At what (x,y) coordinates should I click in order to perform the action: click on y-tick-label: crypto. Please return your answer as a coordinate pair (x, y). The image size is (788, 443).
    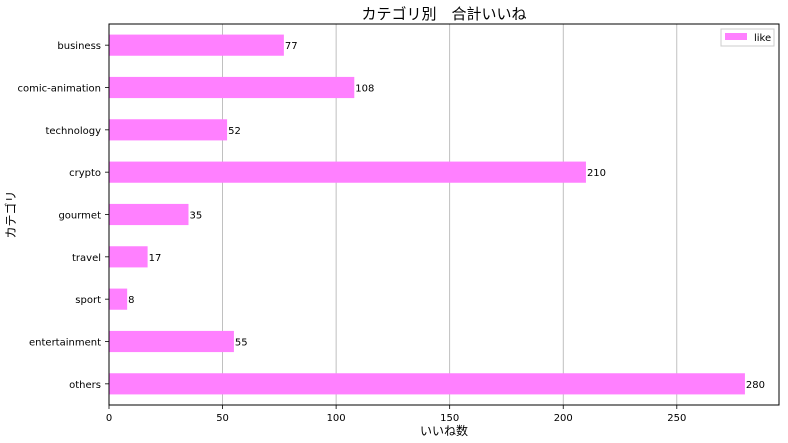
    Looking at the image, I should click on (85, 173).